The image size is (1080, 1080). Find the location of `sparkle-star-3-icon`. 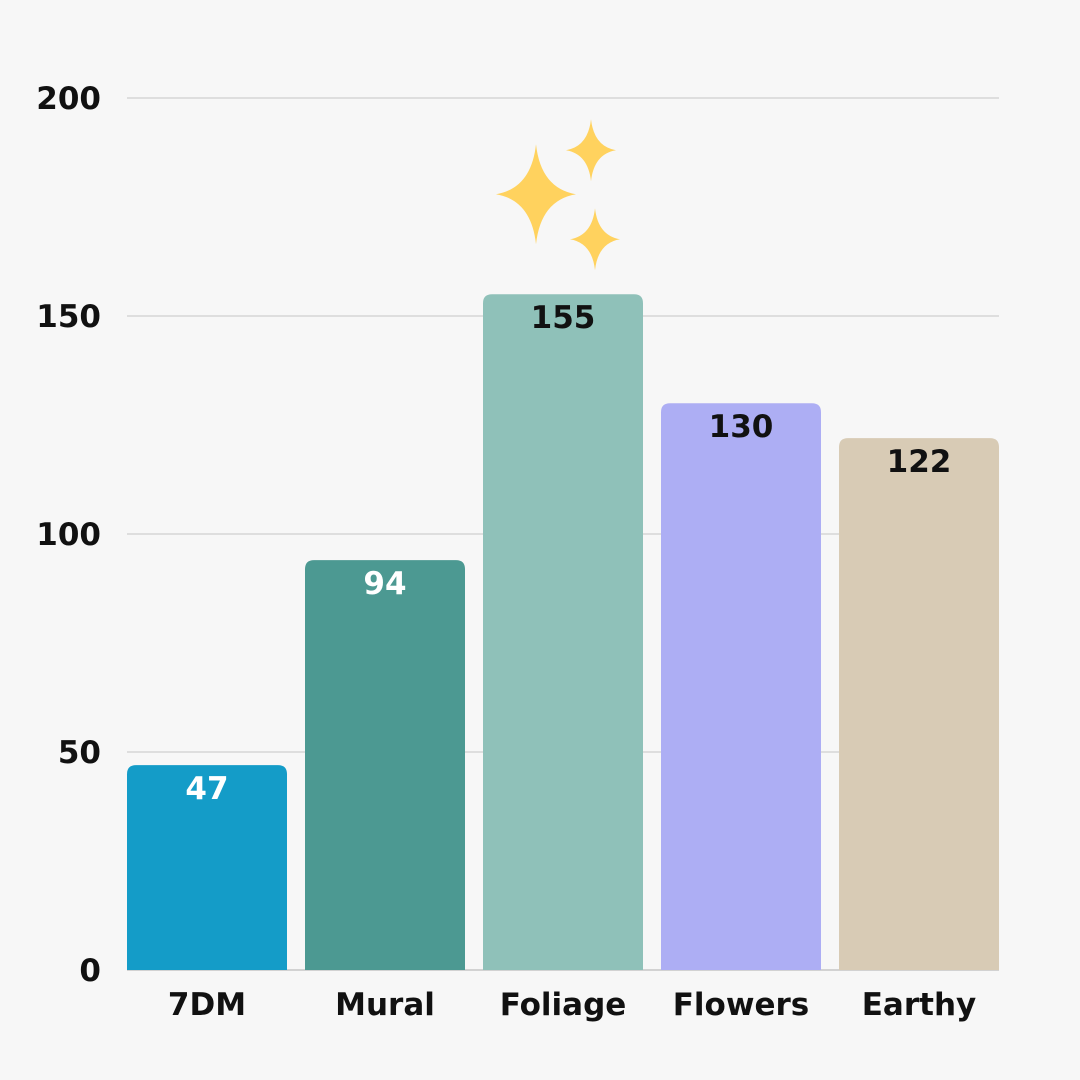

sparkle-star-3-icon is located at coordinates (595, 239).